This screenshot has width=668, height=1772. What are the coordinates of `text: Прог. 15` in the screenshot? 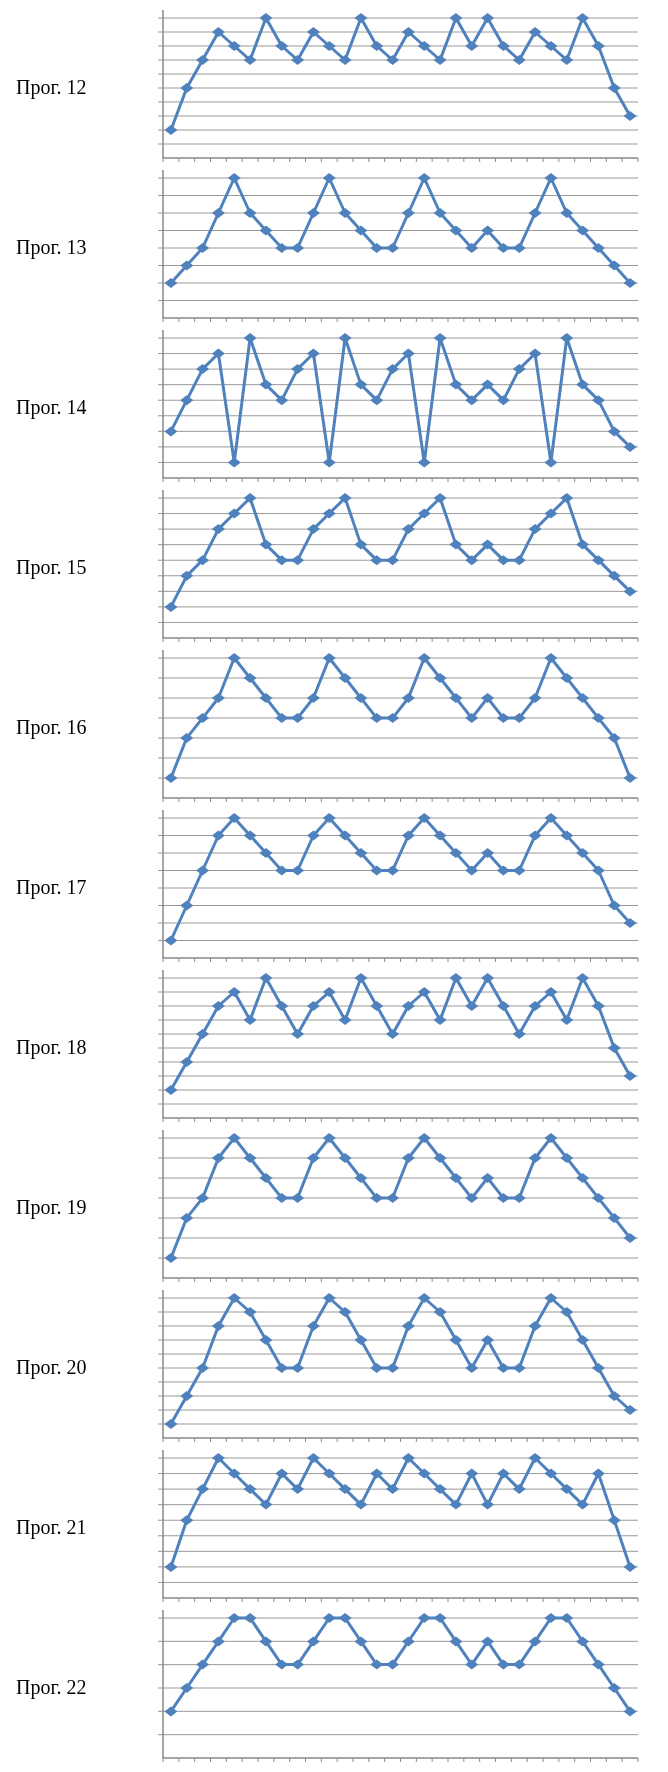 It's located at (51, 567).